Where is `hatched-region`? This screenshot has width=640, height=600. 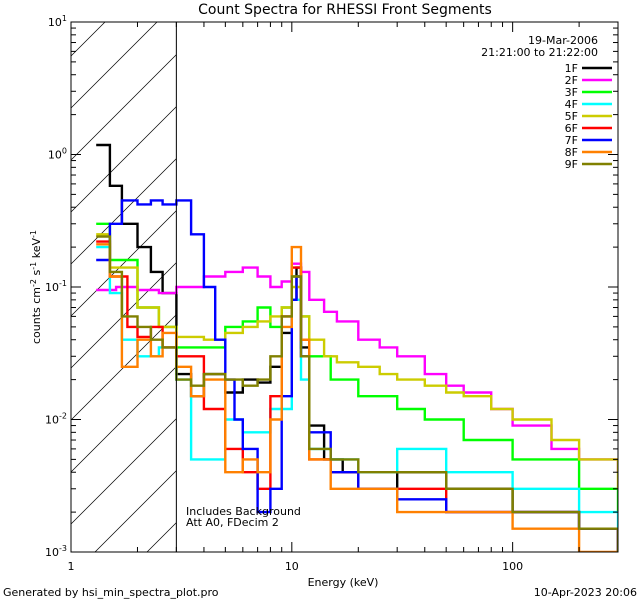 hatched-region is located at coordinates (124, 287).